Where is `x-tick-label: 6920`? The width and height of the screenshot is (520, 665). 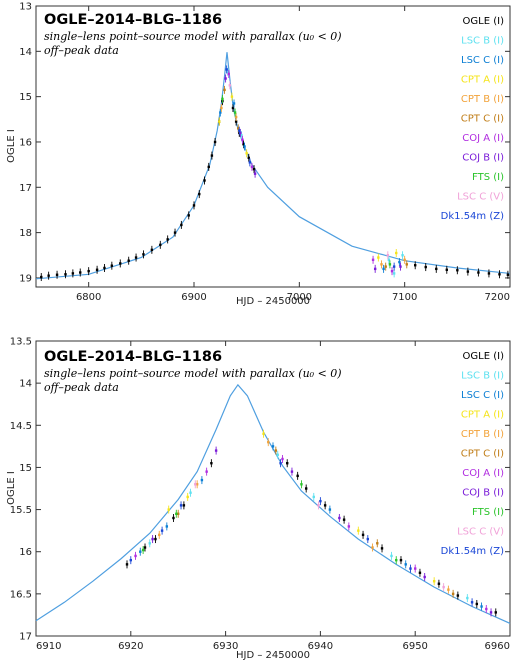
x-tick-label: 6920 is located at coordinates (130, 646).